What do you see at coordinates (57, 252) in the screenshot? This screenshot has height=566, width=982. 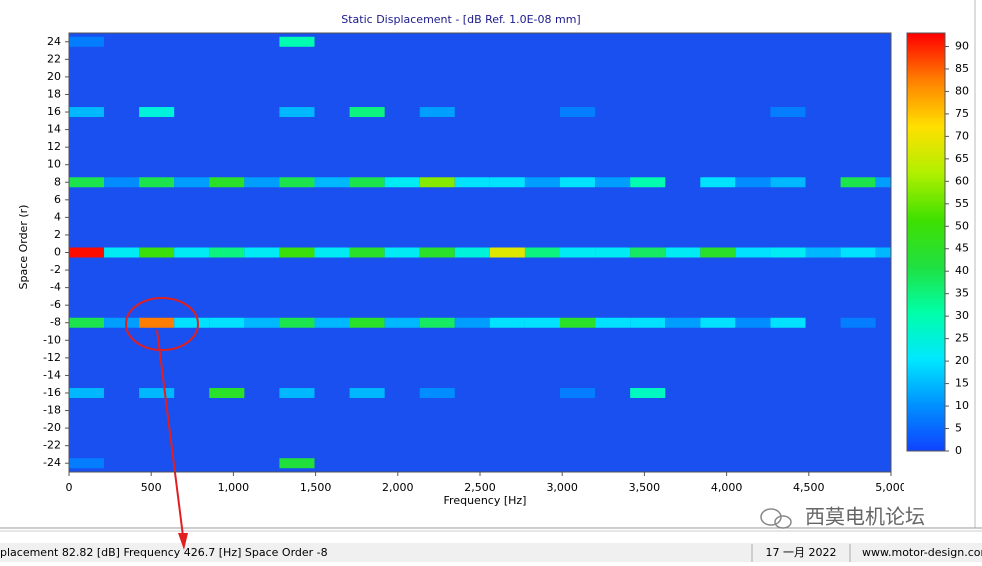 I see `y-tick-label: 0` at bounding box center [57, 252].